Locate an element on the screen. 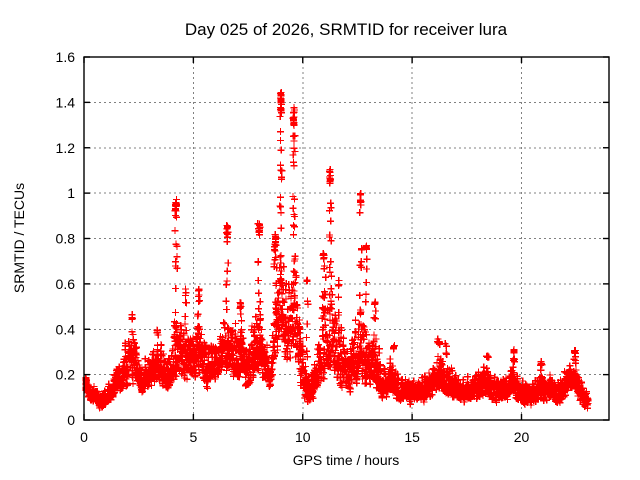 This screenshot has height=480, width=640. y-tick-label: 0.4 is located at coordinates (66, 329).